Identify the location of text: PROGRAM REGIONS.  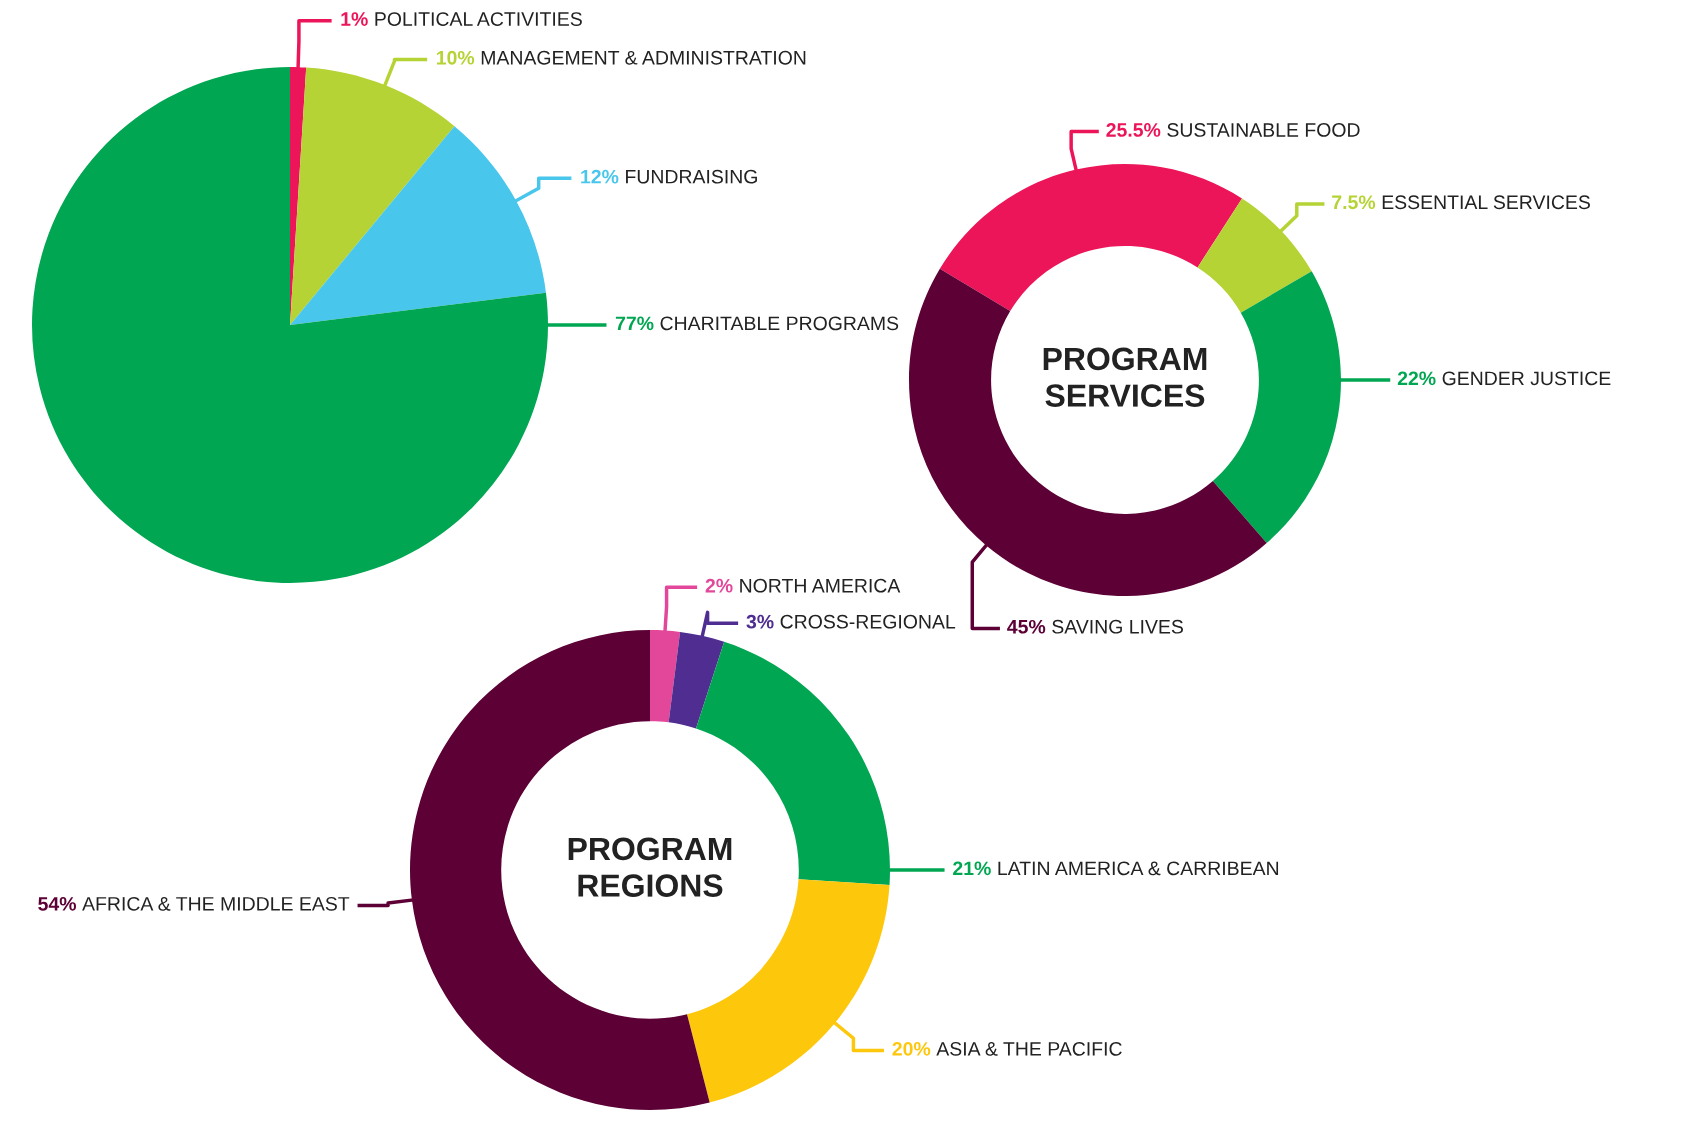
(650, 867).